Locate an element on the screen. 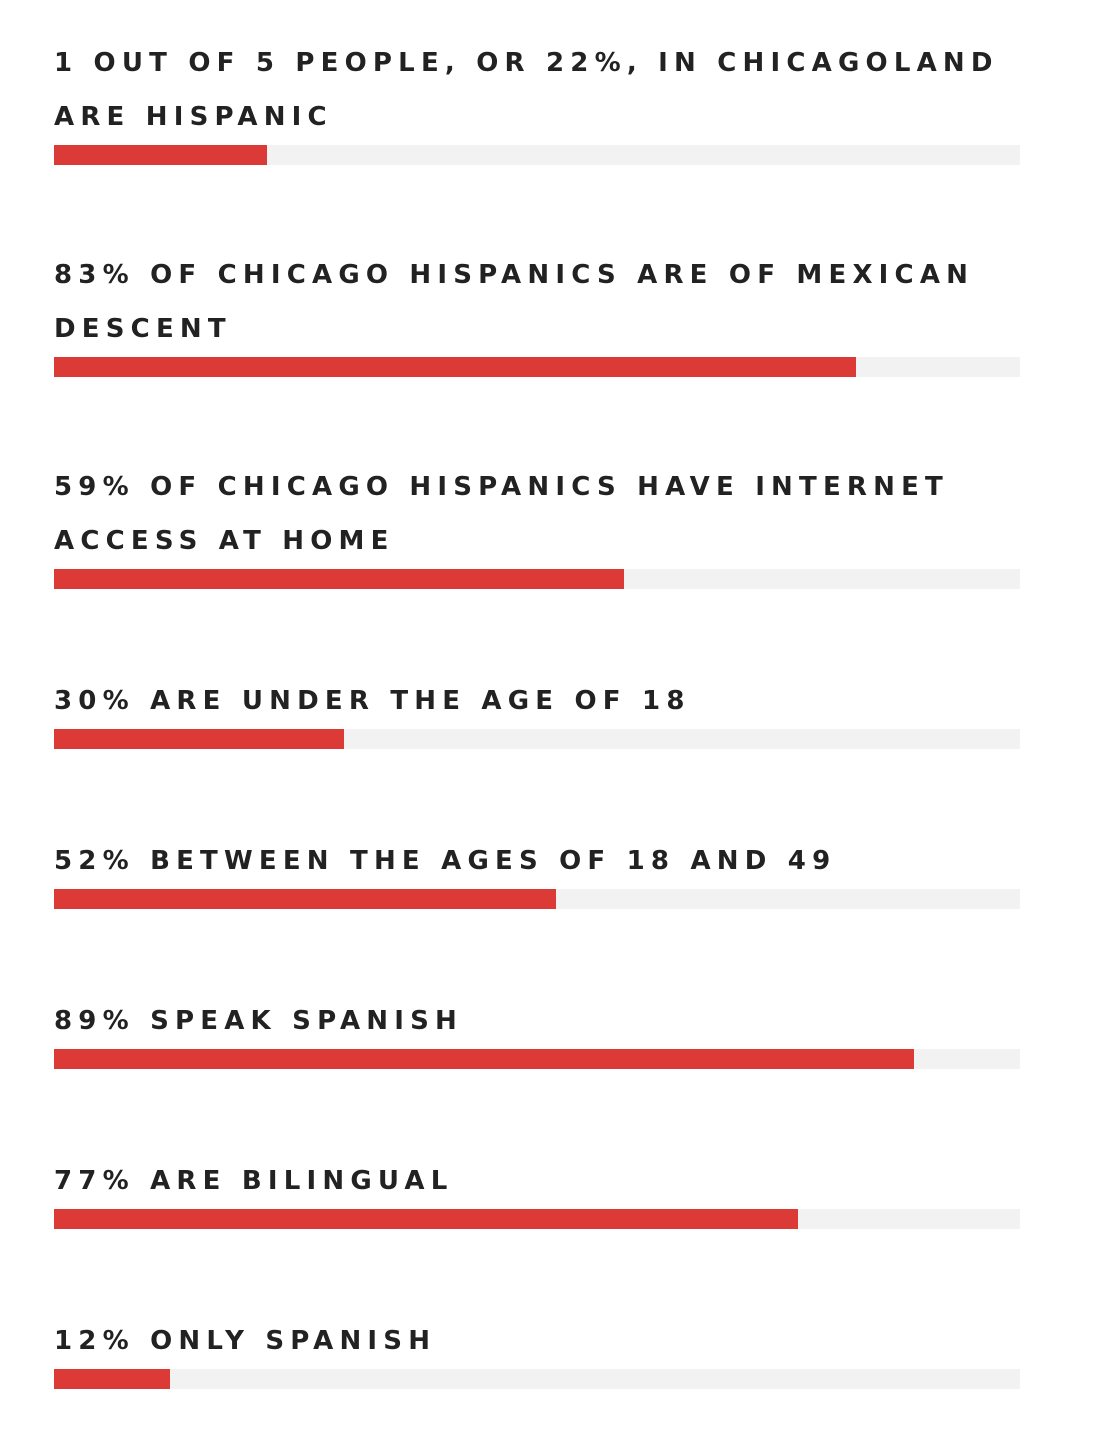 The height and width of the screenshot is (1438, 1098). stat-label: 12% only Spanish is located at coordinates (245, 1341).